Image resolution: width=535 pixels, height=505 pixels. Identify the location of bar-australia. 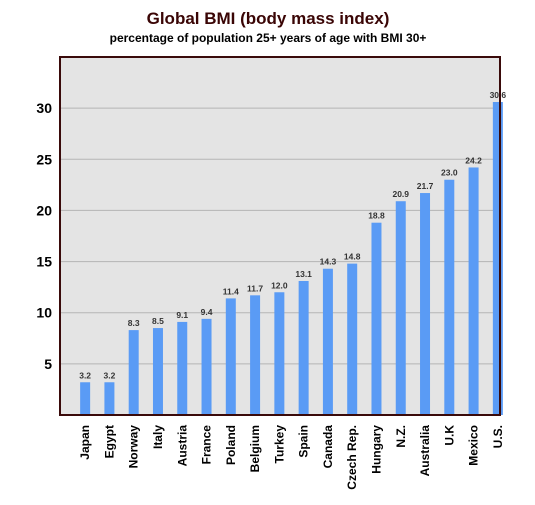
(425, 304).